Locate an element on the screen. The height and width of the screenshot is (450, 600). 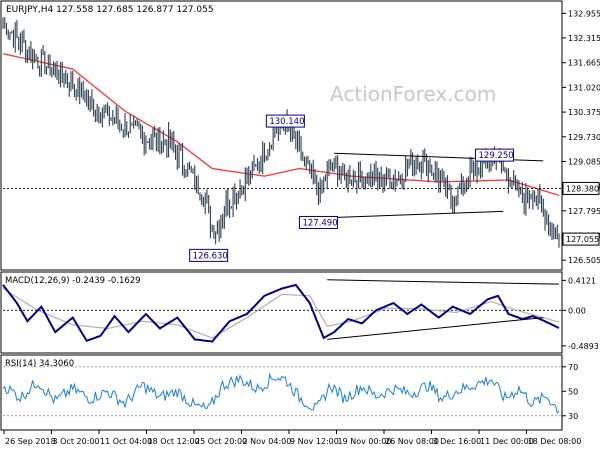
reference-price-box is located at coordinates (581, 188).